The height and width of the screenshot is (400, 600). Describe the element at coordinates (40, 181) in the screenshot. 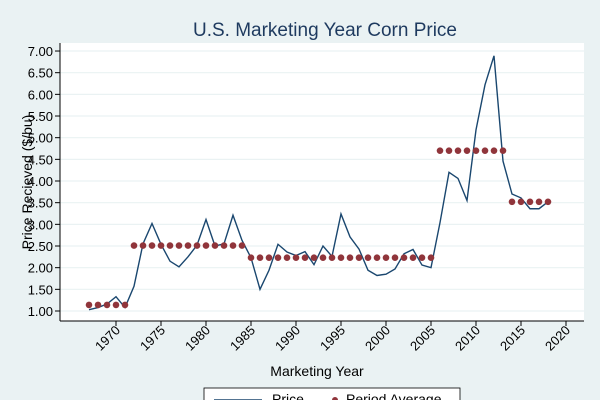

I see `y-tick-label: 4.00` at that location.